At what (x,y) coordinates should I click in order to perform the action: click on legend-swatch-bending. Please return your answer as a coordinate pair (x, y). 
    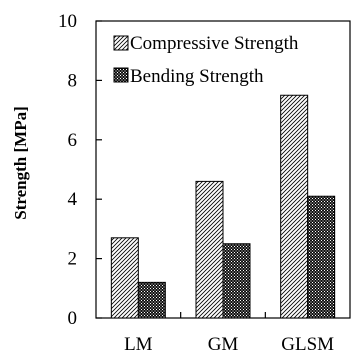
    Looking at the image, I should click on (121, 75).